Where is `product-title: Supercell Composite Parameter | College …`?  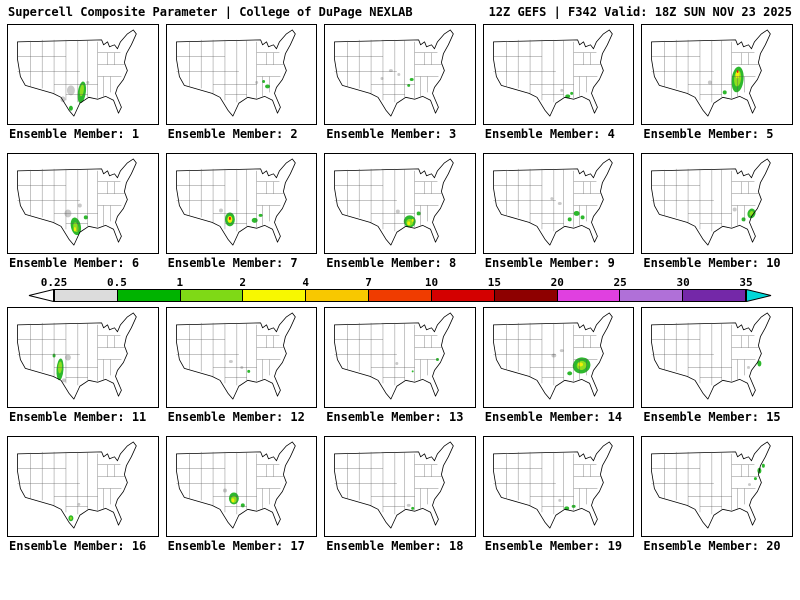 product-title: Supercell Composite Parameter | College … is located at coordinates (210, 12).